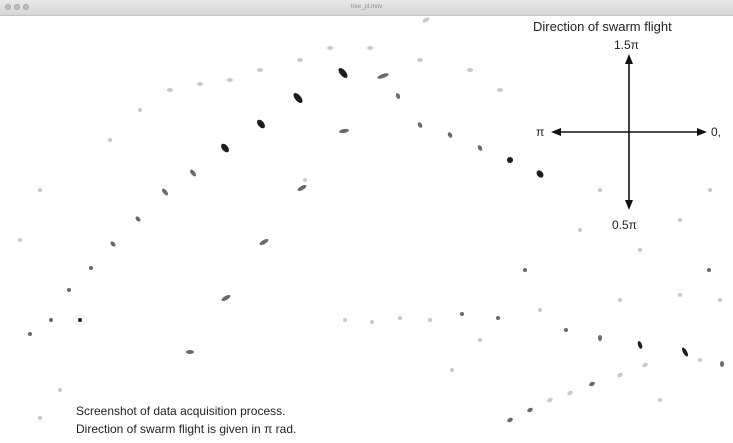 This screenshot has height=443, width=733. What do you see at coordinates (702, 132) in the screenshot?
I see `arrow-right-head` at bounding box center [702, 132].